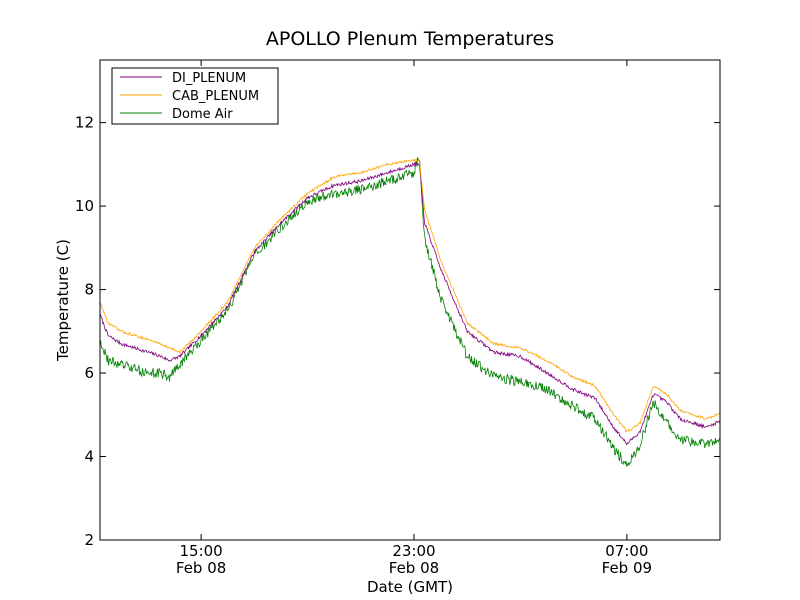 This screenshot has height=600, width=800. What do you see at coordinates (84, 206) in the screenshot?
I see `y-tick-label: 10` at bounding box center [84, 206].